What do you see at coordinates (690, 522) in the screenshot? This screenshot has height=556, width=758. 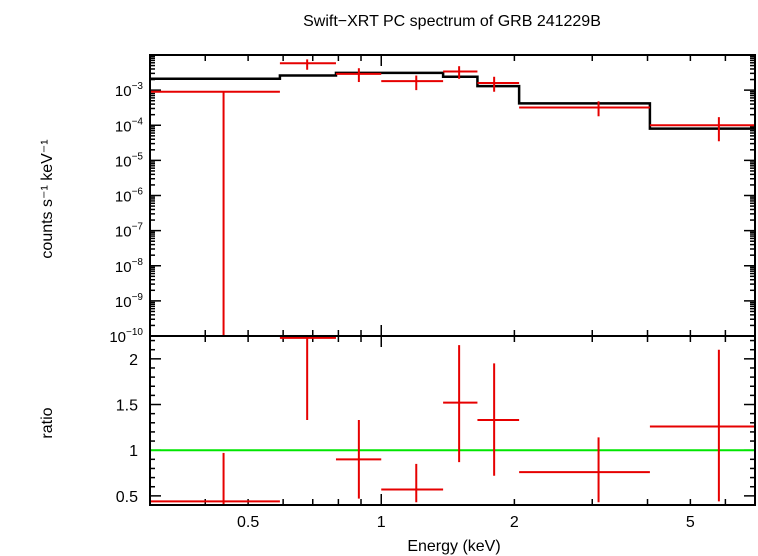 I see `x-tick-label: 5` at bounding box center [690, 522].